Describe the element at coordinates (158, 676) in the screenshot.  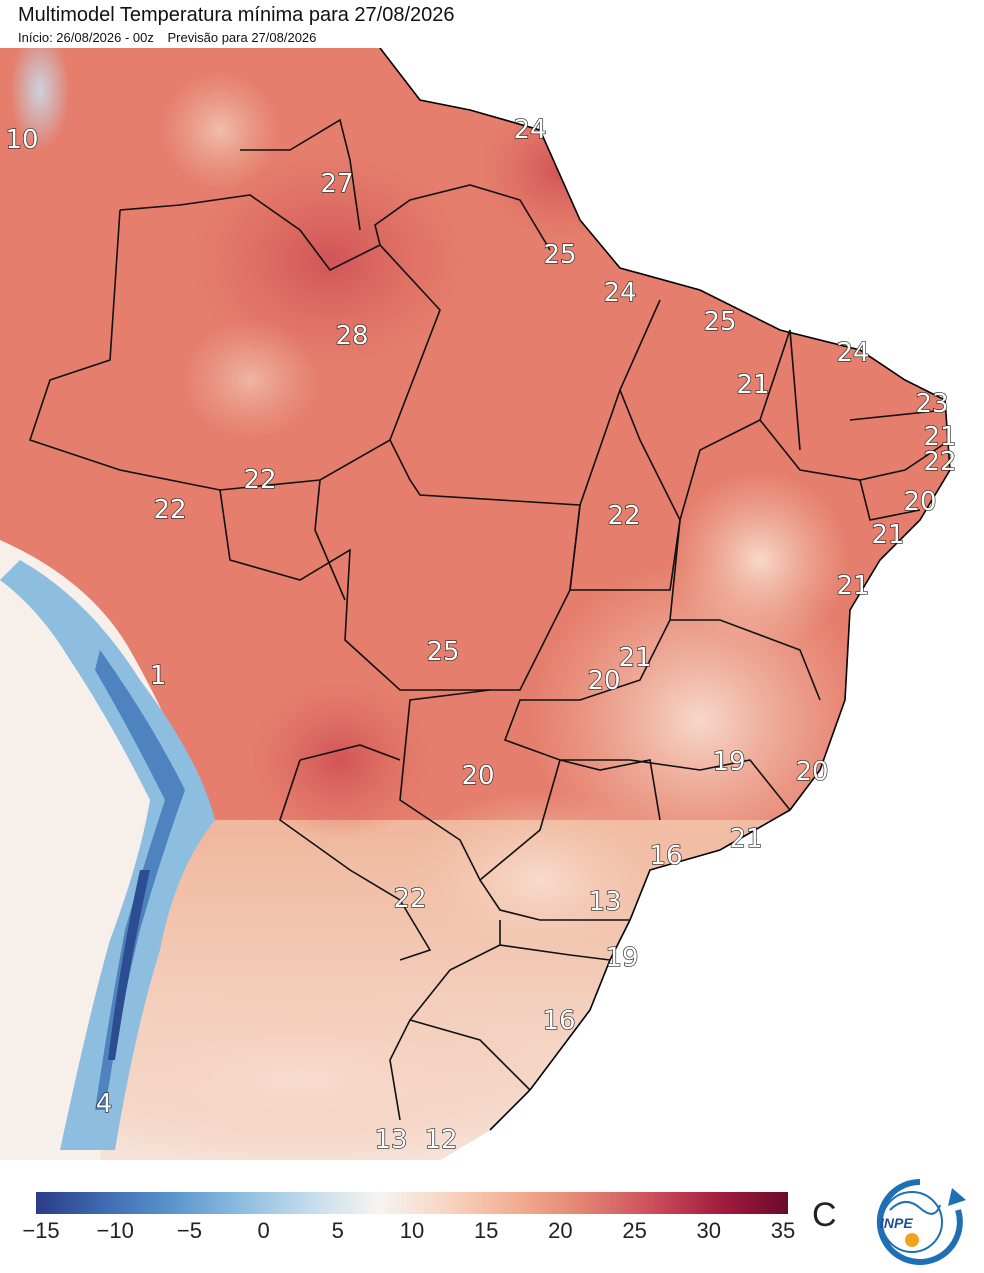
I see `map-label: 1` at that location.